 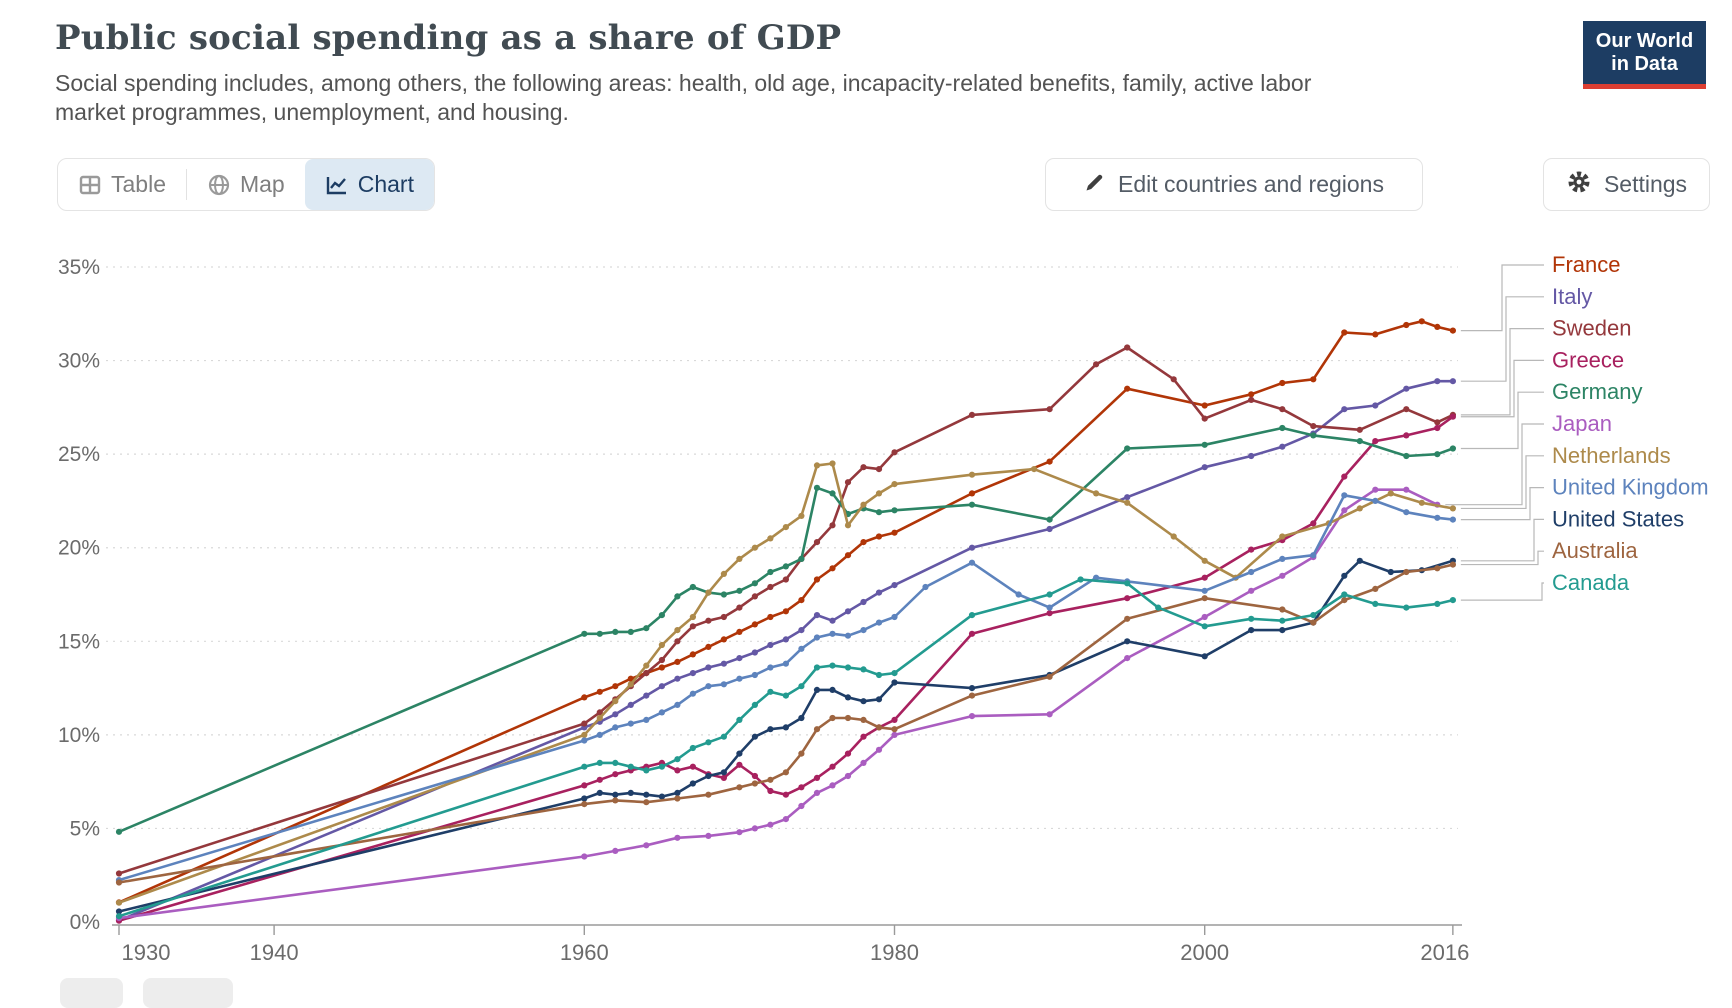 I want to click on data-point-italy-1968, so click(x=708, y=667).